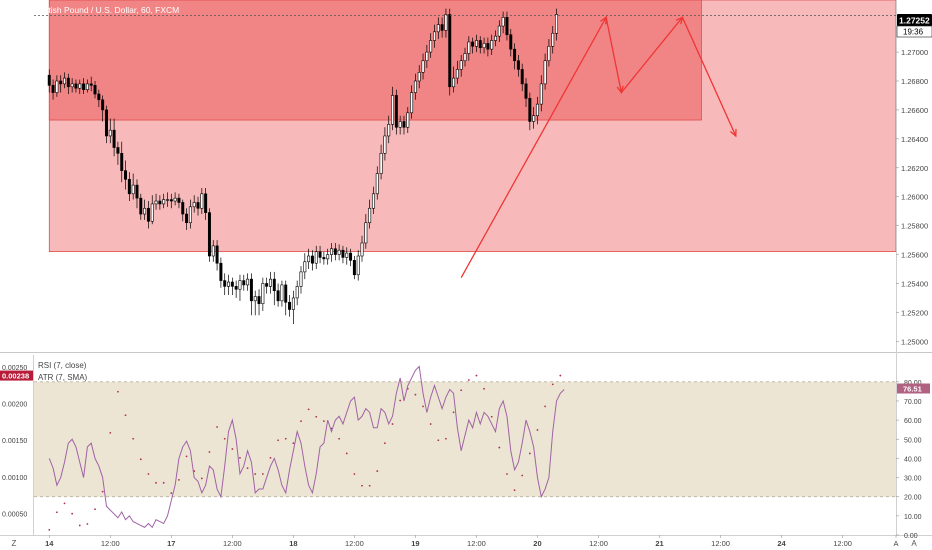  Describe the element at coordinates (914, 543) in the screenshot. I see `auto-scale-button: A` at that location.